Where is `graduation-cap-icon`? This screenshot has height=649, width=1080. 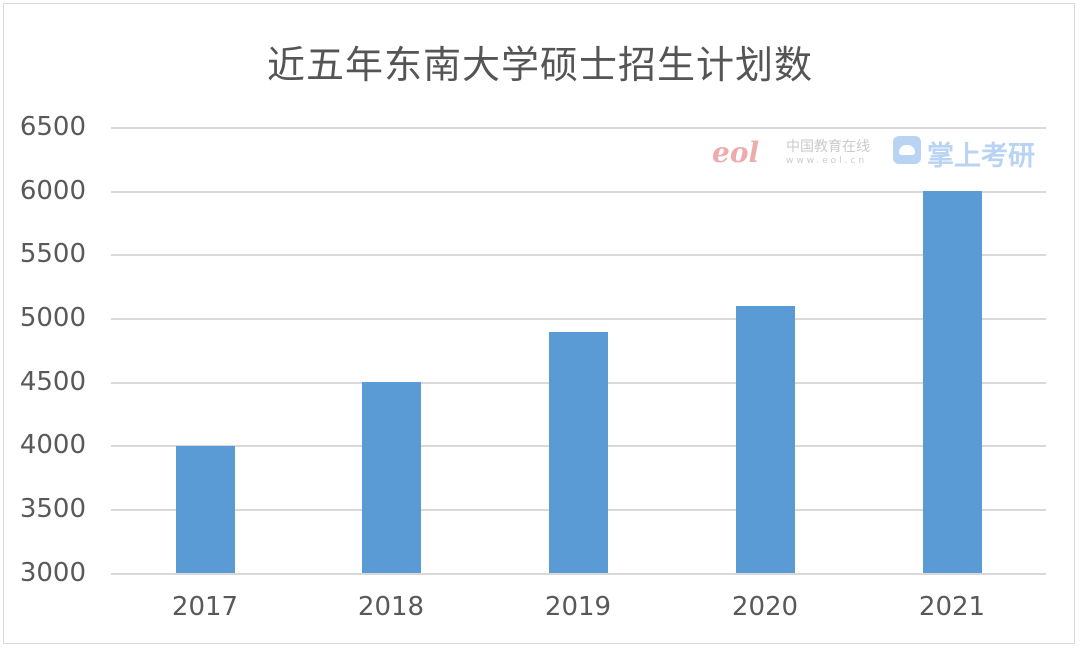 graduation-cap-icon is located at coordinates (907, 150).